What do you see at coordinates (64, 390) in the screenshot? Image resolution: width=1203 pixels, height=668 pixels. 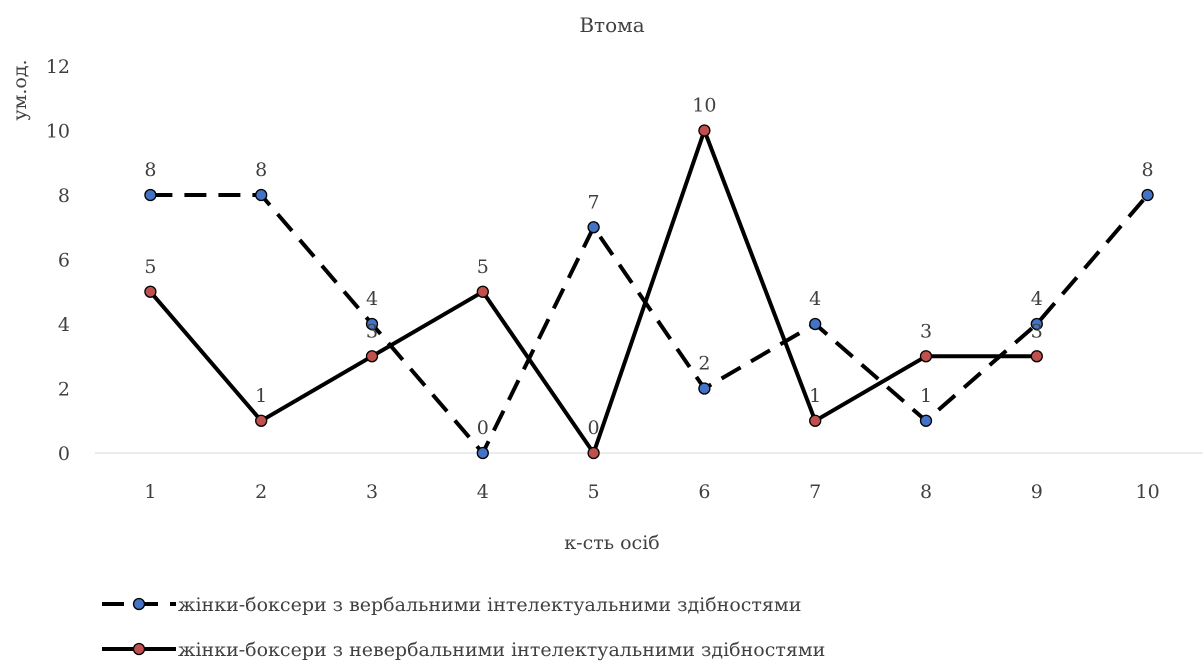 I see `y-tick-label: 2` at bounding box center [64, 390].